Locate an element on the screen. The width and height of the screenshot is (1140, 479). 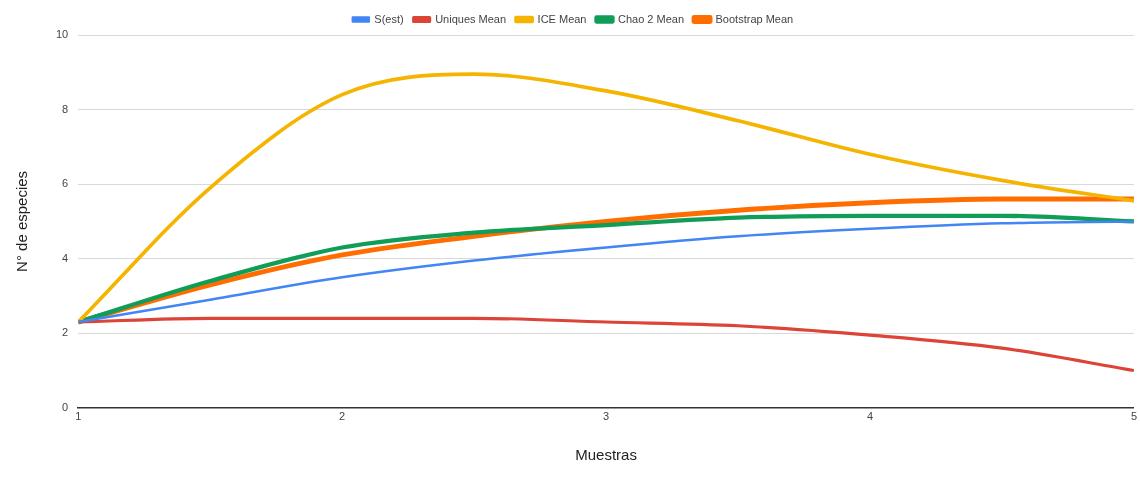
x-tick-label: 4 is located at coordinates (870, 416).